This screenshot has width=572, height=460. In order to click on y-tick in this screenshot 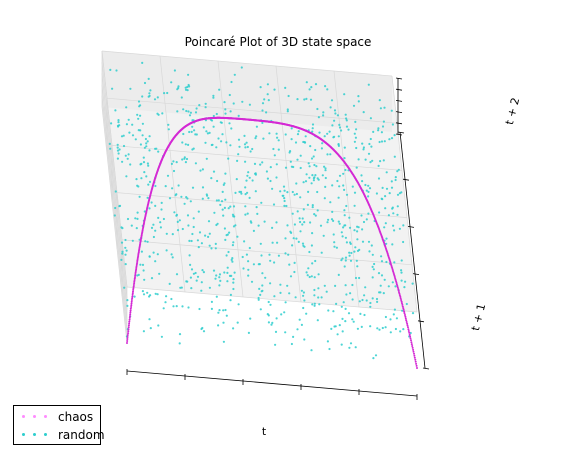, I will do `click(426, 368)`.